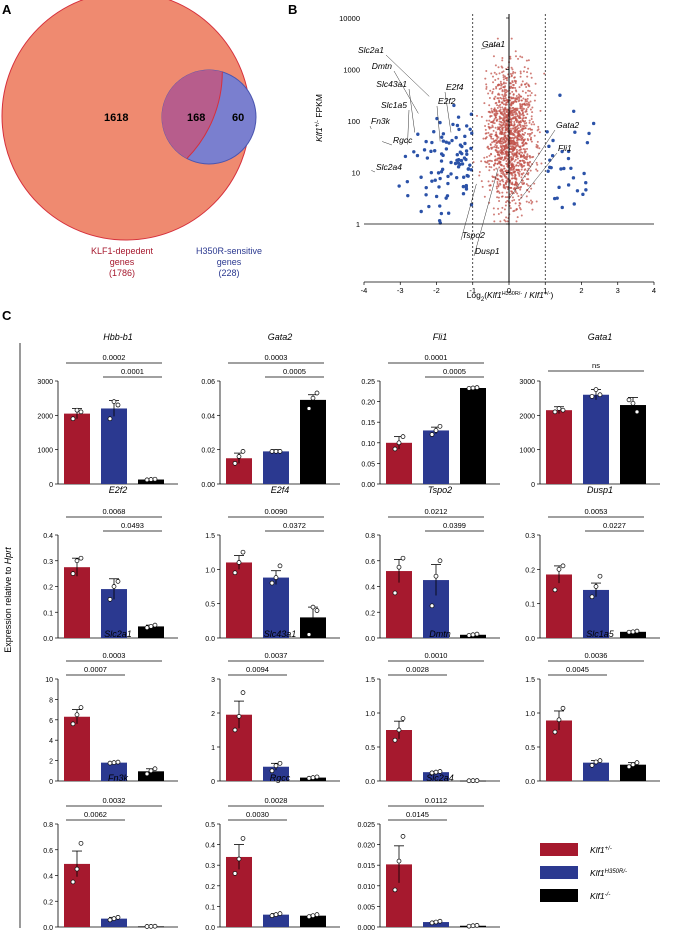 The height and width of the screenshot is (937, 685). I want to click on bar-y-tick-label: 1.5, so click(210, 536).